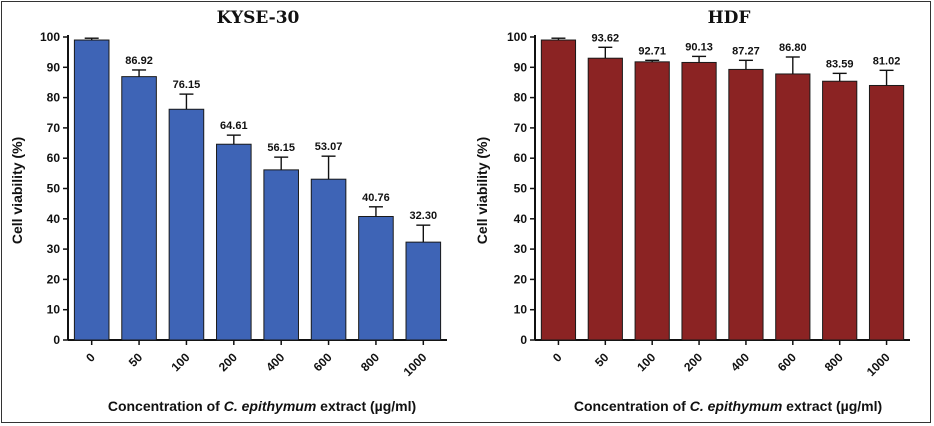 The image size is (934, 426). Describe the element at coordinates (258, 18) in the screenshot. I see `chart-title: KYSE-30` at that location.